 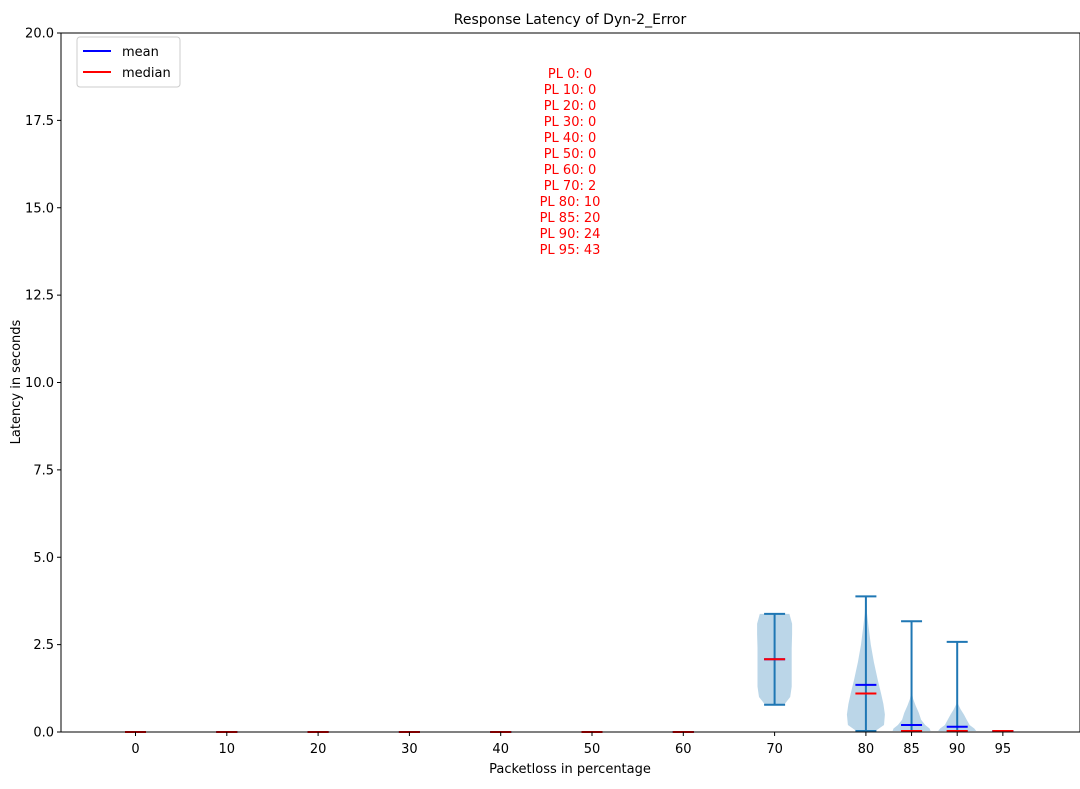 What do you see at coordinates (570, 202) in the screenshot?
I see `annotation-line: PL 80: 10` at bounding box center [570, 202].